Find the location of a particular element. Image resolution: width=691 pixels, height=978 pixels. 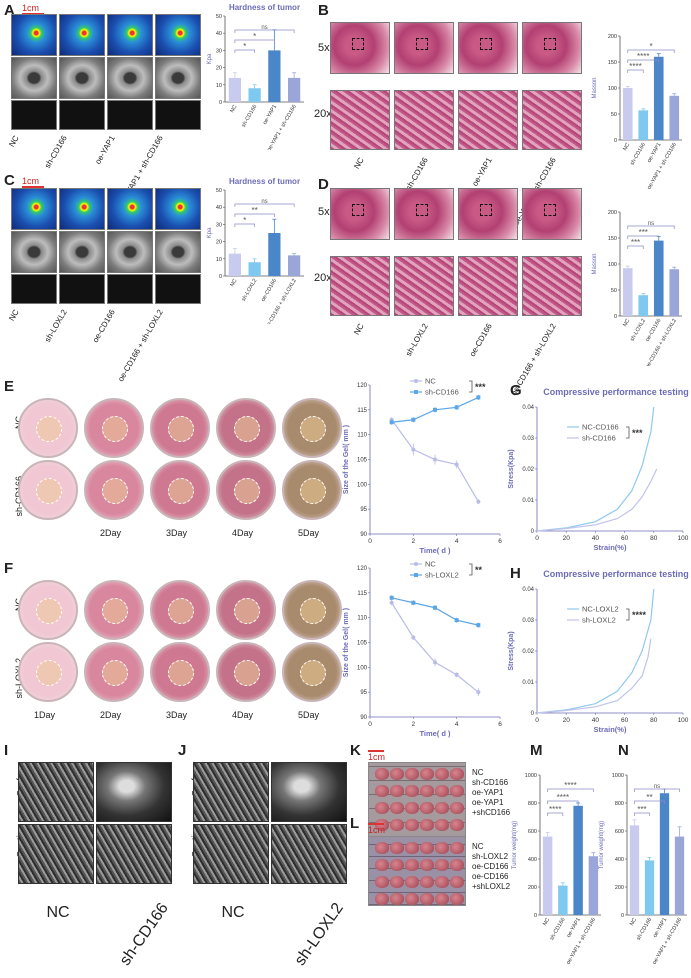

y-tick-label: 105 is located at coordinates (362, 644).